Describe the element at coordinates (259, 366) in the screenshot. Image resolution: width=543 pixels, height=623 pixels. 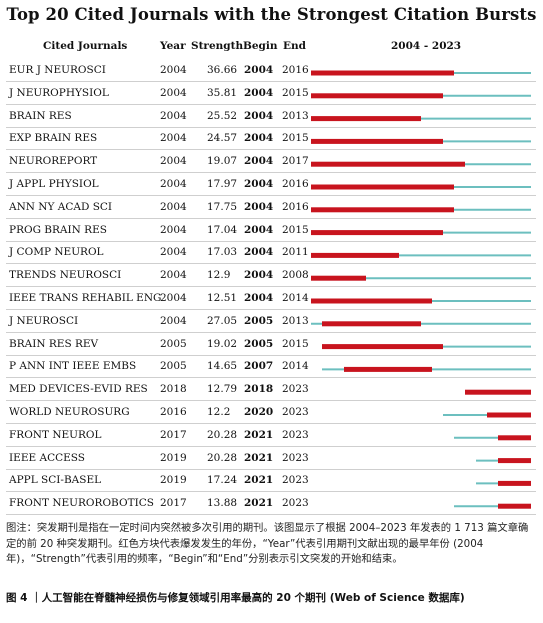
I see `row-begin: 2007` at that location.